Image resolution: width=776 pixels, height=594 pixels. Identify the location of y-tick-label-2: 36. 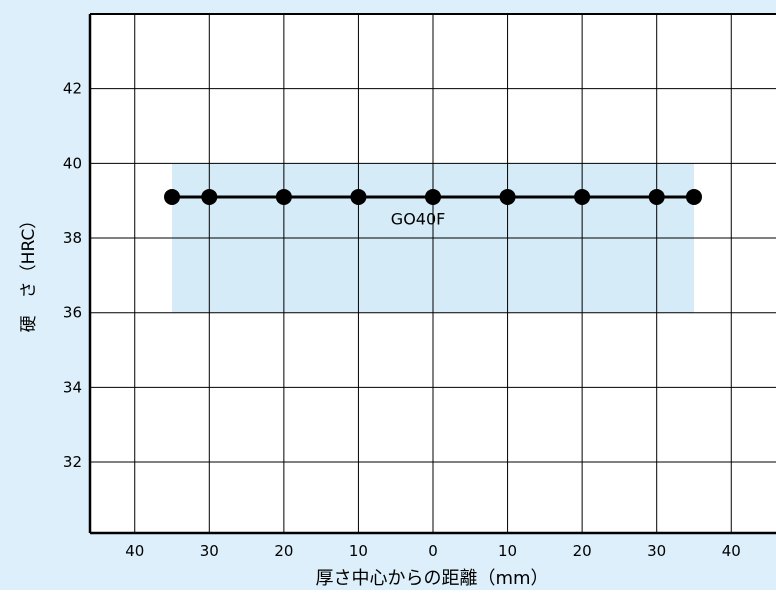
(72, 313).